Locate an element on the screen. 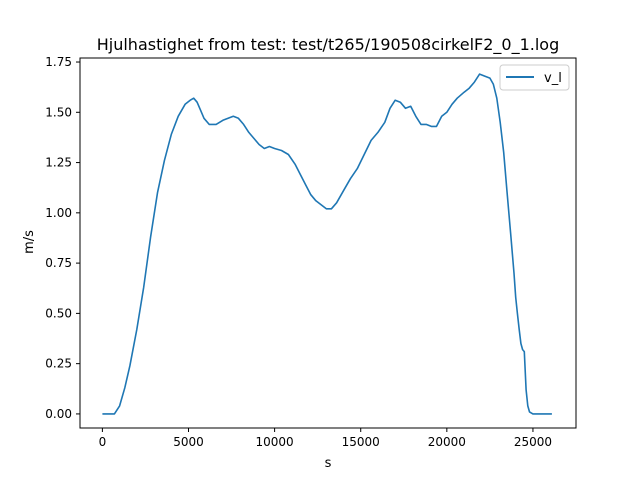 Image resolution: width=640 pixels, height=484 pixels. x-axis-label: s is located at coordinates (328, 463).